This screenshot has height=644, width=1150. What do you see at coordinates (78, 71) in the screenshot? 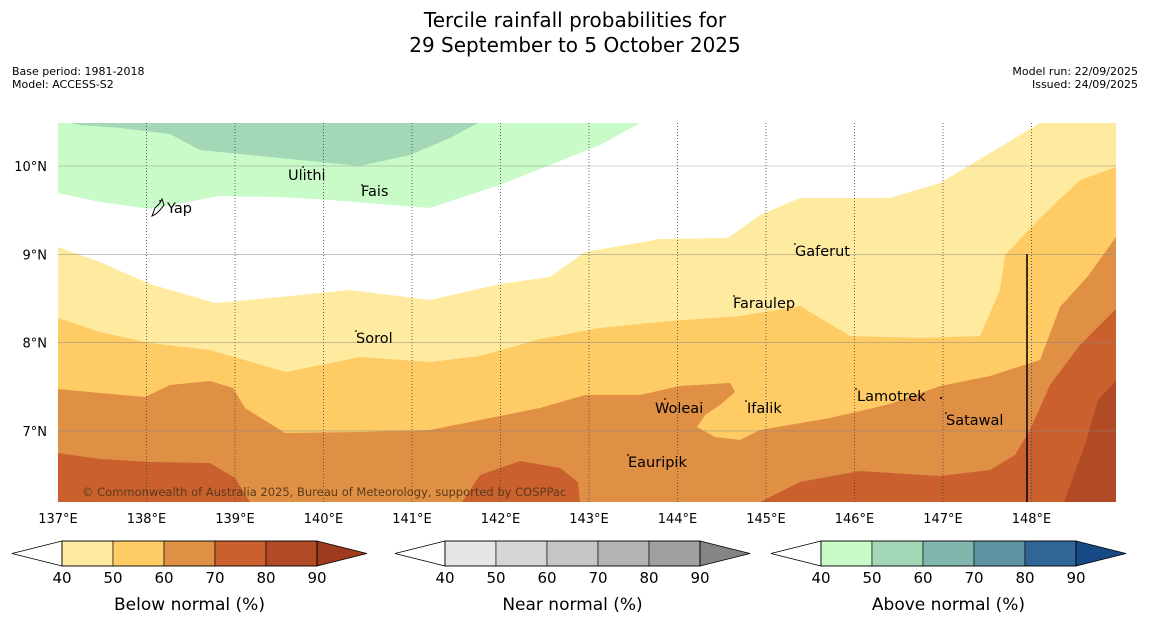
I see `base-period: Base period: 1981-2018` at bounding box center [78, 71].